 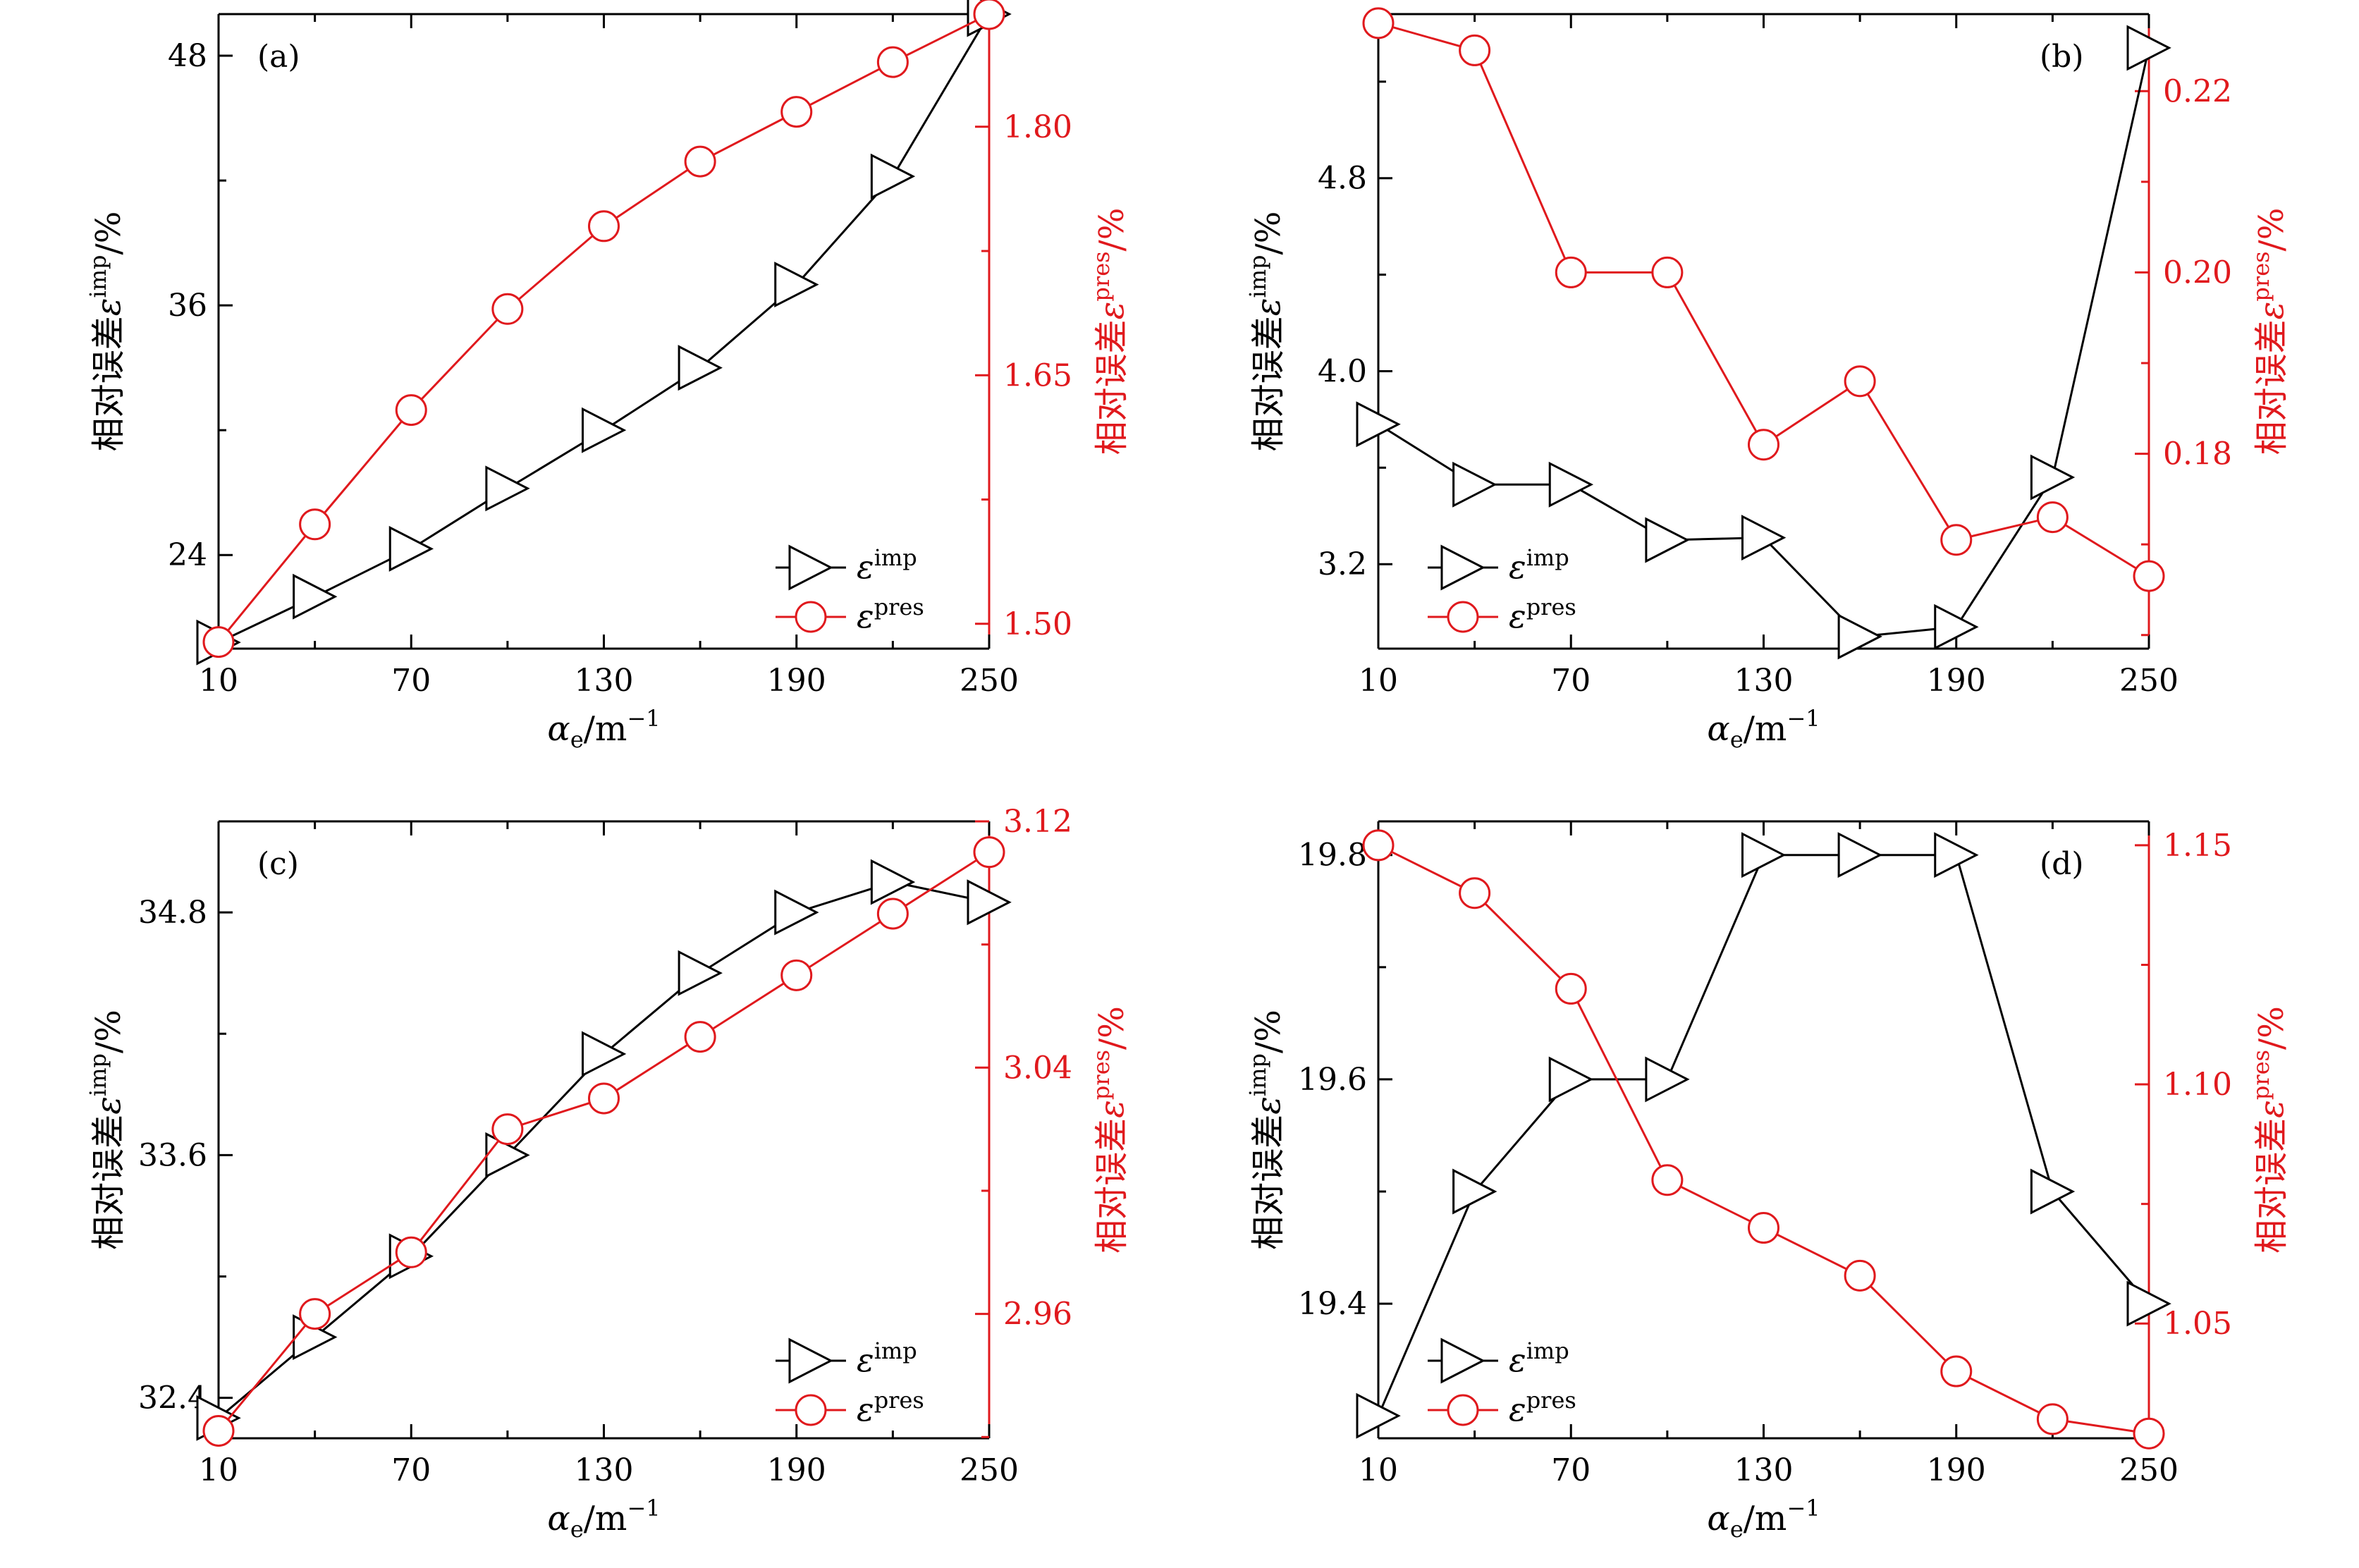 What do you see at coordinates (1763, 1135) in the screenshot?
I see `series-epsilon-imp` at bounding box center [1763, 1135].